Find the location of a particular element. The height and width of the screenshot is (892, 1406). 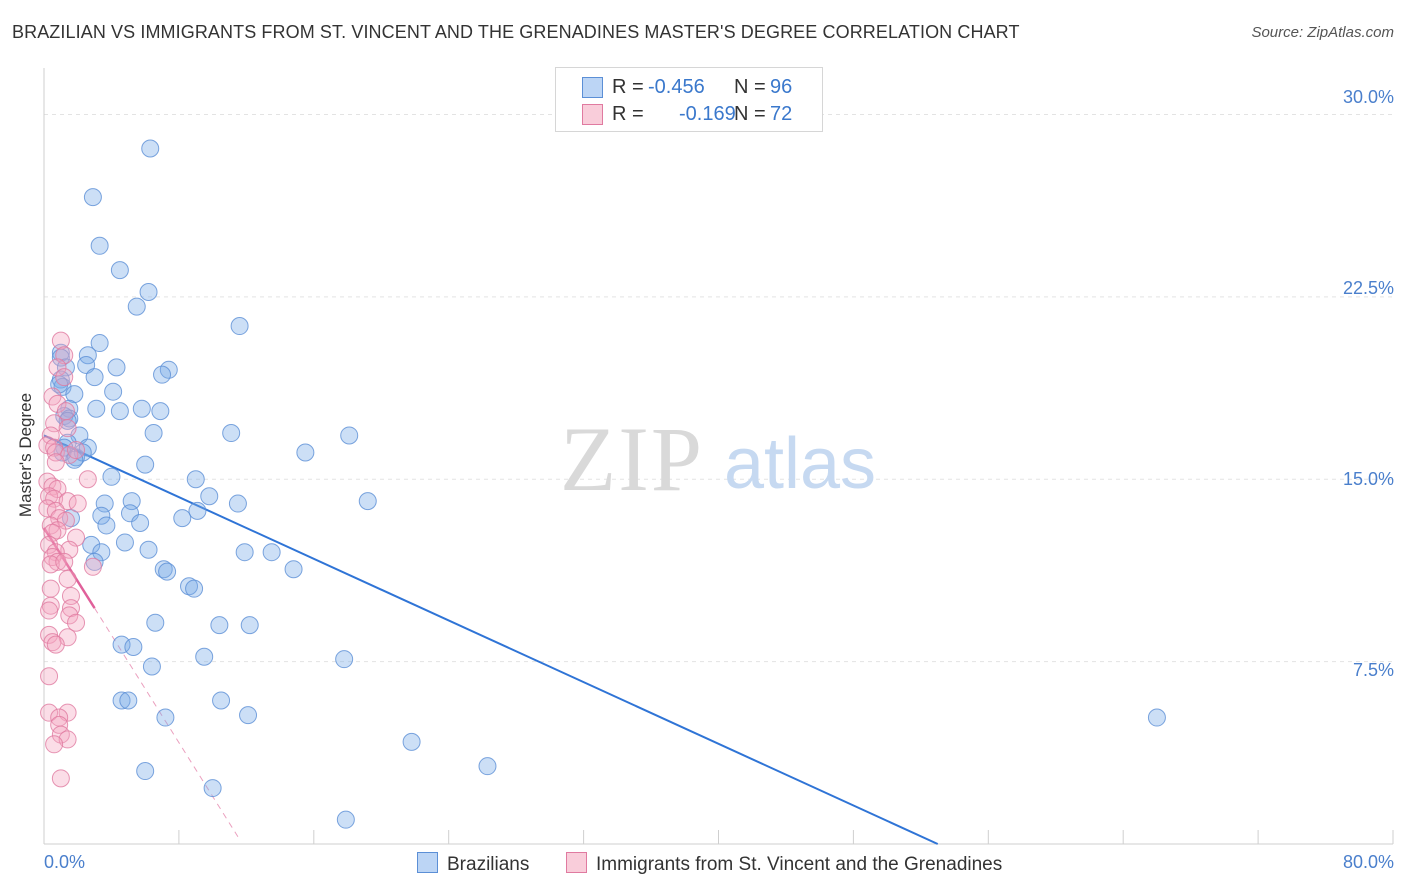

x-tick-label: 0.0% is located at coordinates (65, 862).